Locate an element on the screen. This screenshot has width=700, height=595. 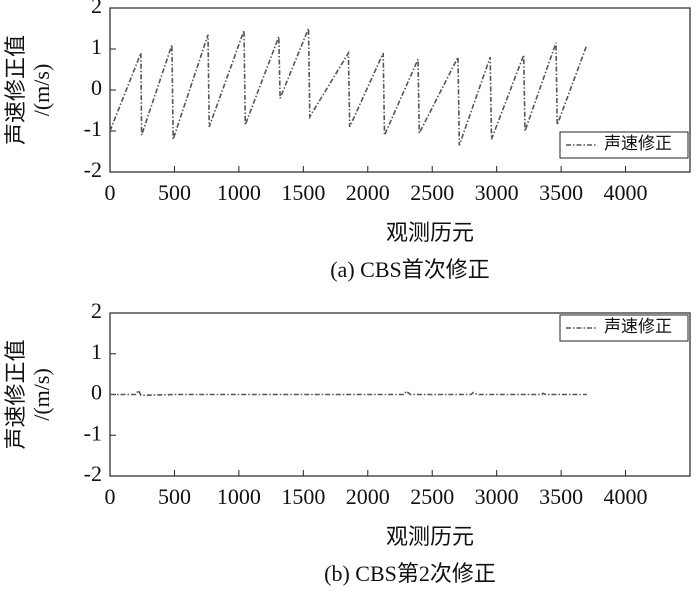
chart-title: (a) CBS首次修正 is located at coordinates (410, 269).